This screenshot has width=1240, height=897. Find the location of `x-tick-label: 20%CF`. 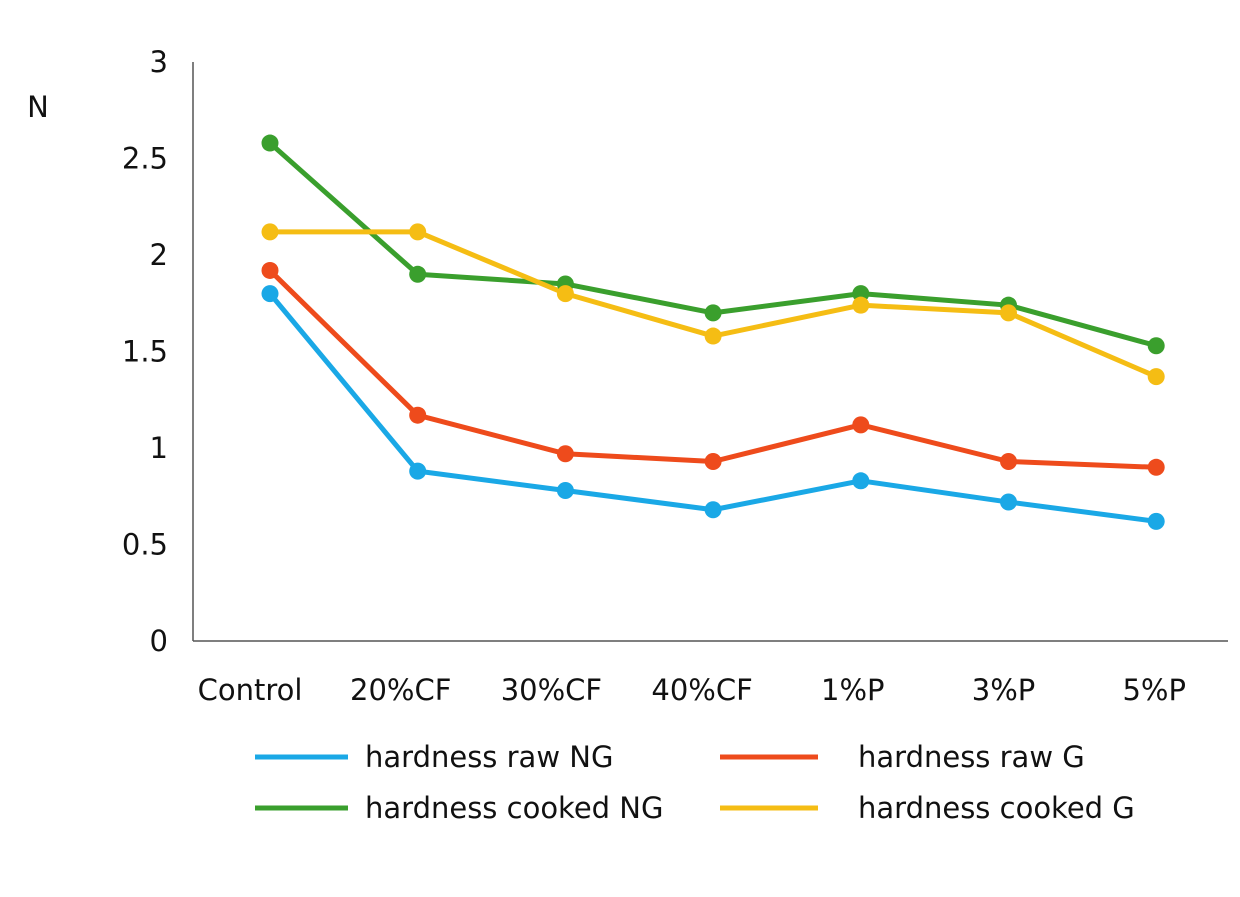

x-tick-label: 20%CF is located at coordinates (400, 690).